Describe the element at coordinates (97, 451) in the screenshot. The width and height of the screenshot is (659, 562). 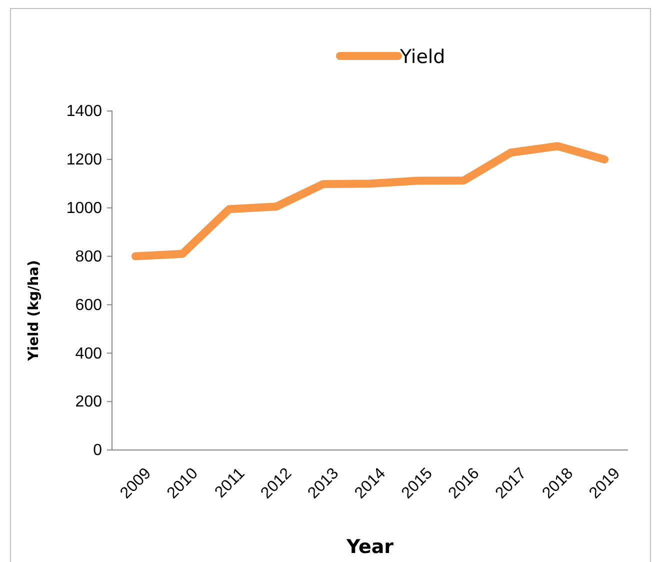
I see `y-tick-label: 0` at that location.